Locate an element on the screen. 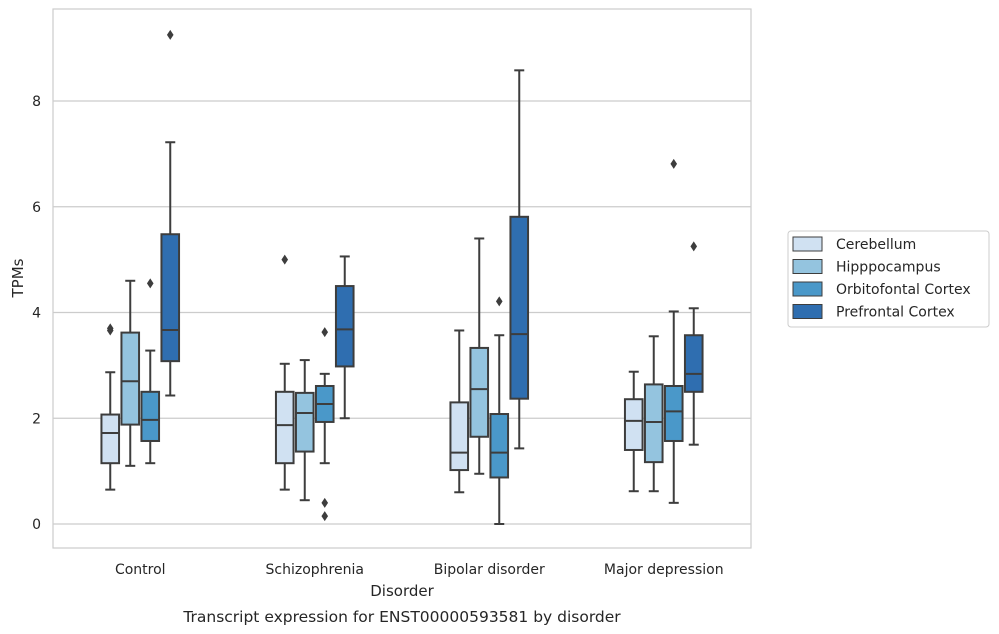  x-tick-label: Major depression is located at coordinates (664, 570).